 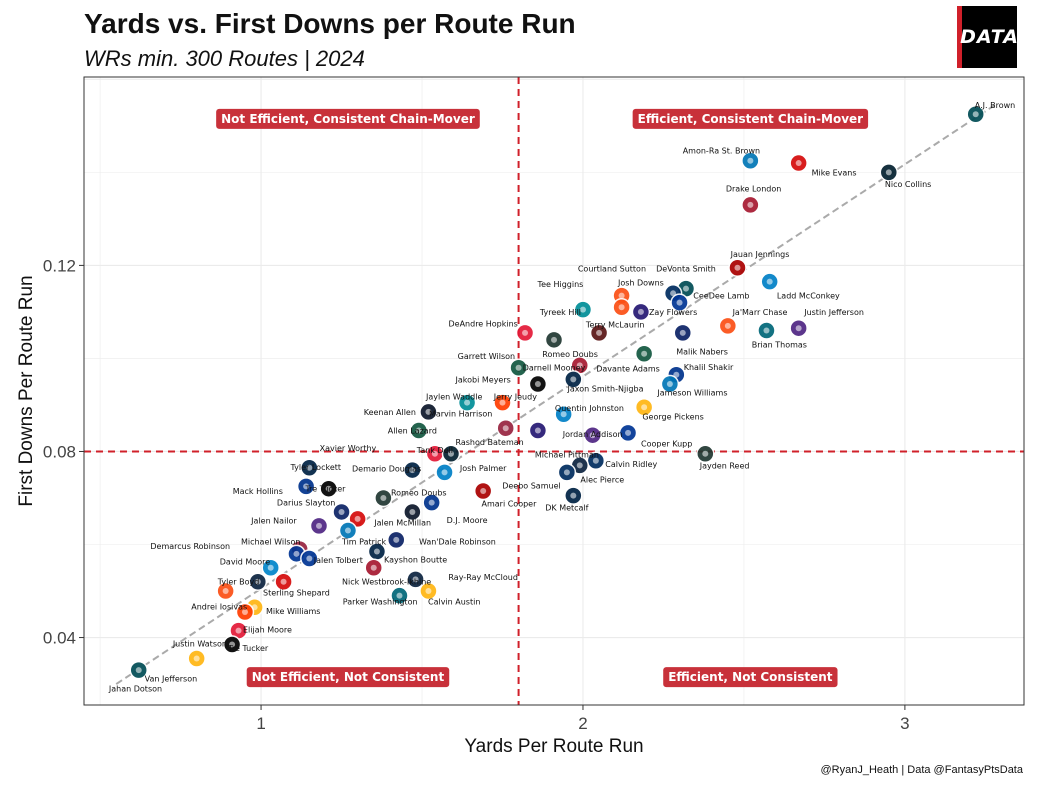 What do you see at coordinates (808, 296) in the screenshot?
I see `point-label: Ladd McConkey` at bounding box center [808, 296].